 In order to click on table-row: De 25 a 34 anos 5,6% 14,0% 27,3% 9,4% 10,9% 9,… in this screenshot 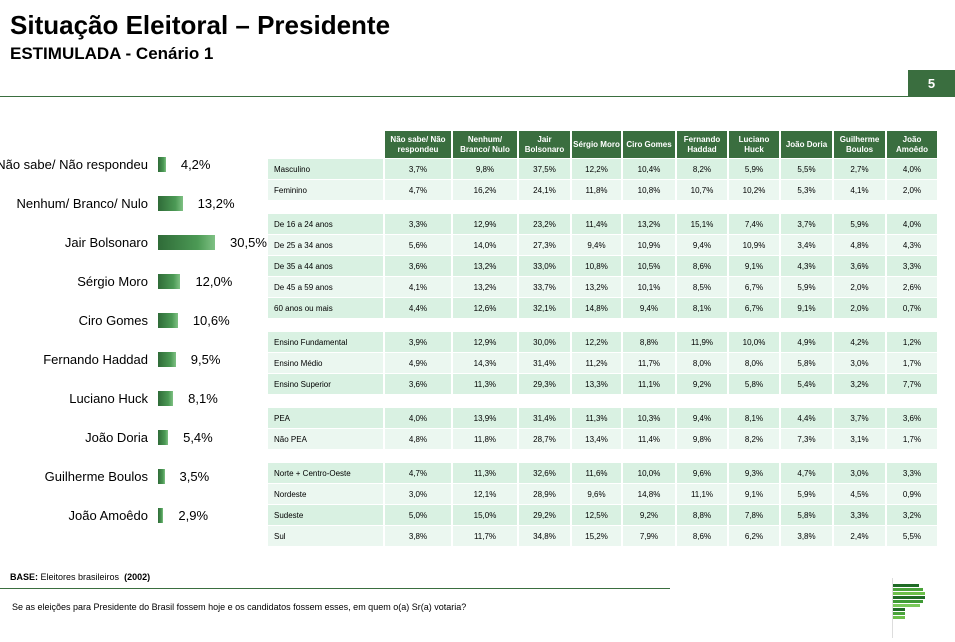, I will do `click(602, 245)`.